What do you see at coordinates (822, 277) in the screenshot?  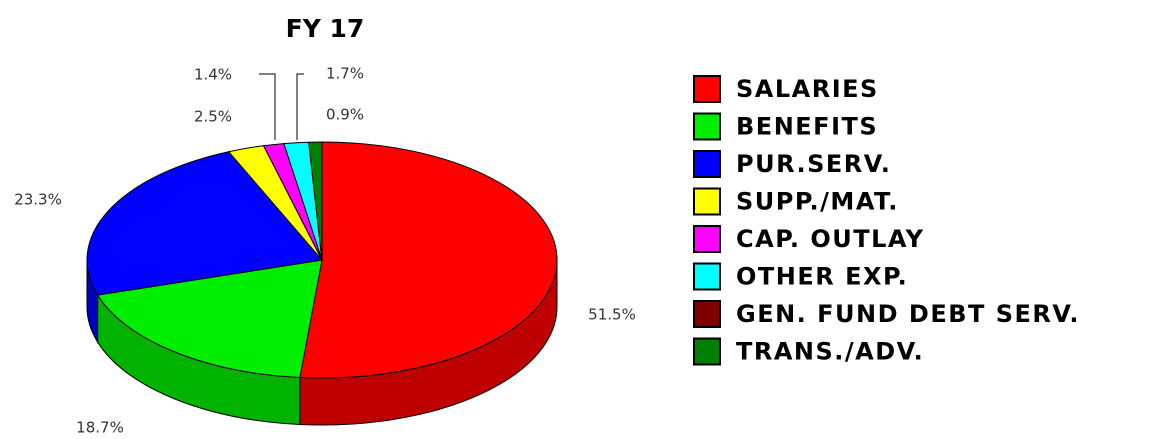 I see `legend-label: OTHER EXP.` at bounding box center [822, 277].